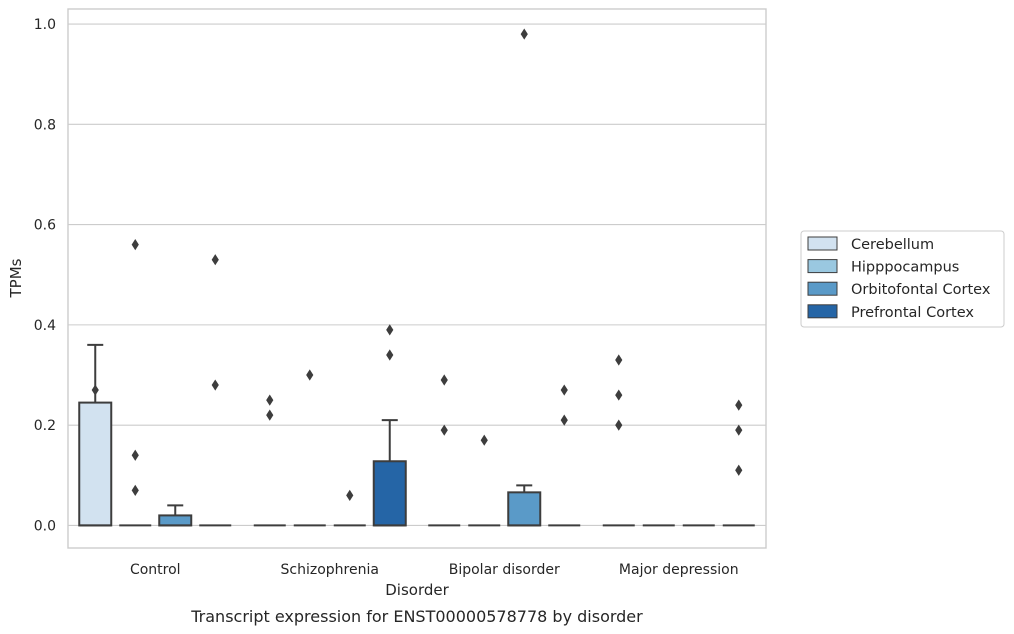 The height and width of the screenshot is (634, 1014). Describe the element at coordinates (892, 245) in the screenshot. I see `legend-label: Cerebellum` at that location.